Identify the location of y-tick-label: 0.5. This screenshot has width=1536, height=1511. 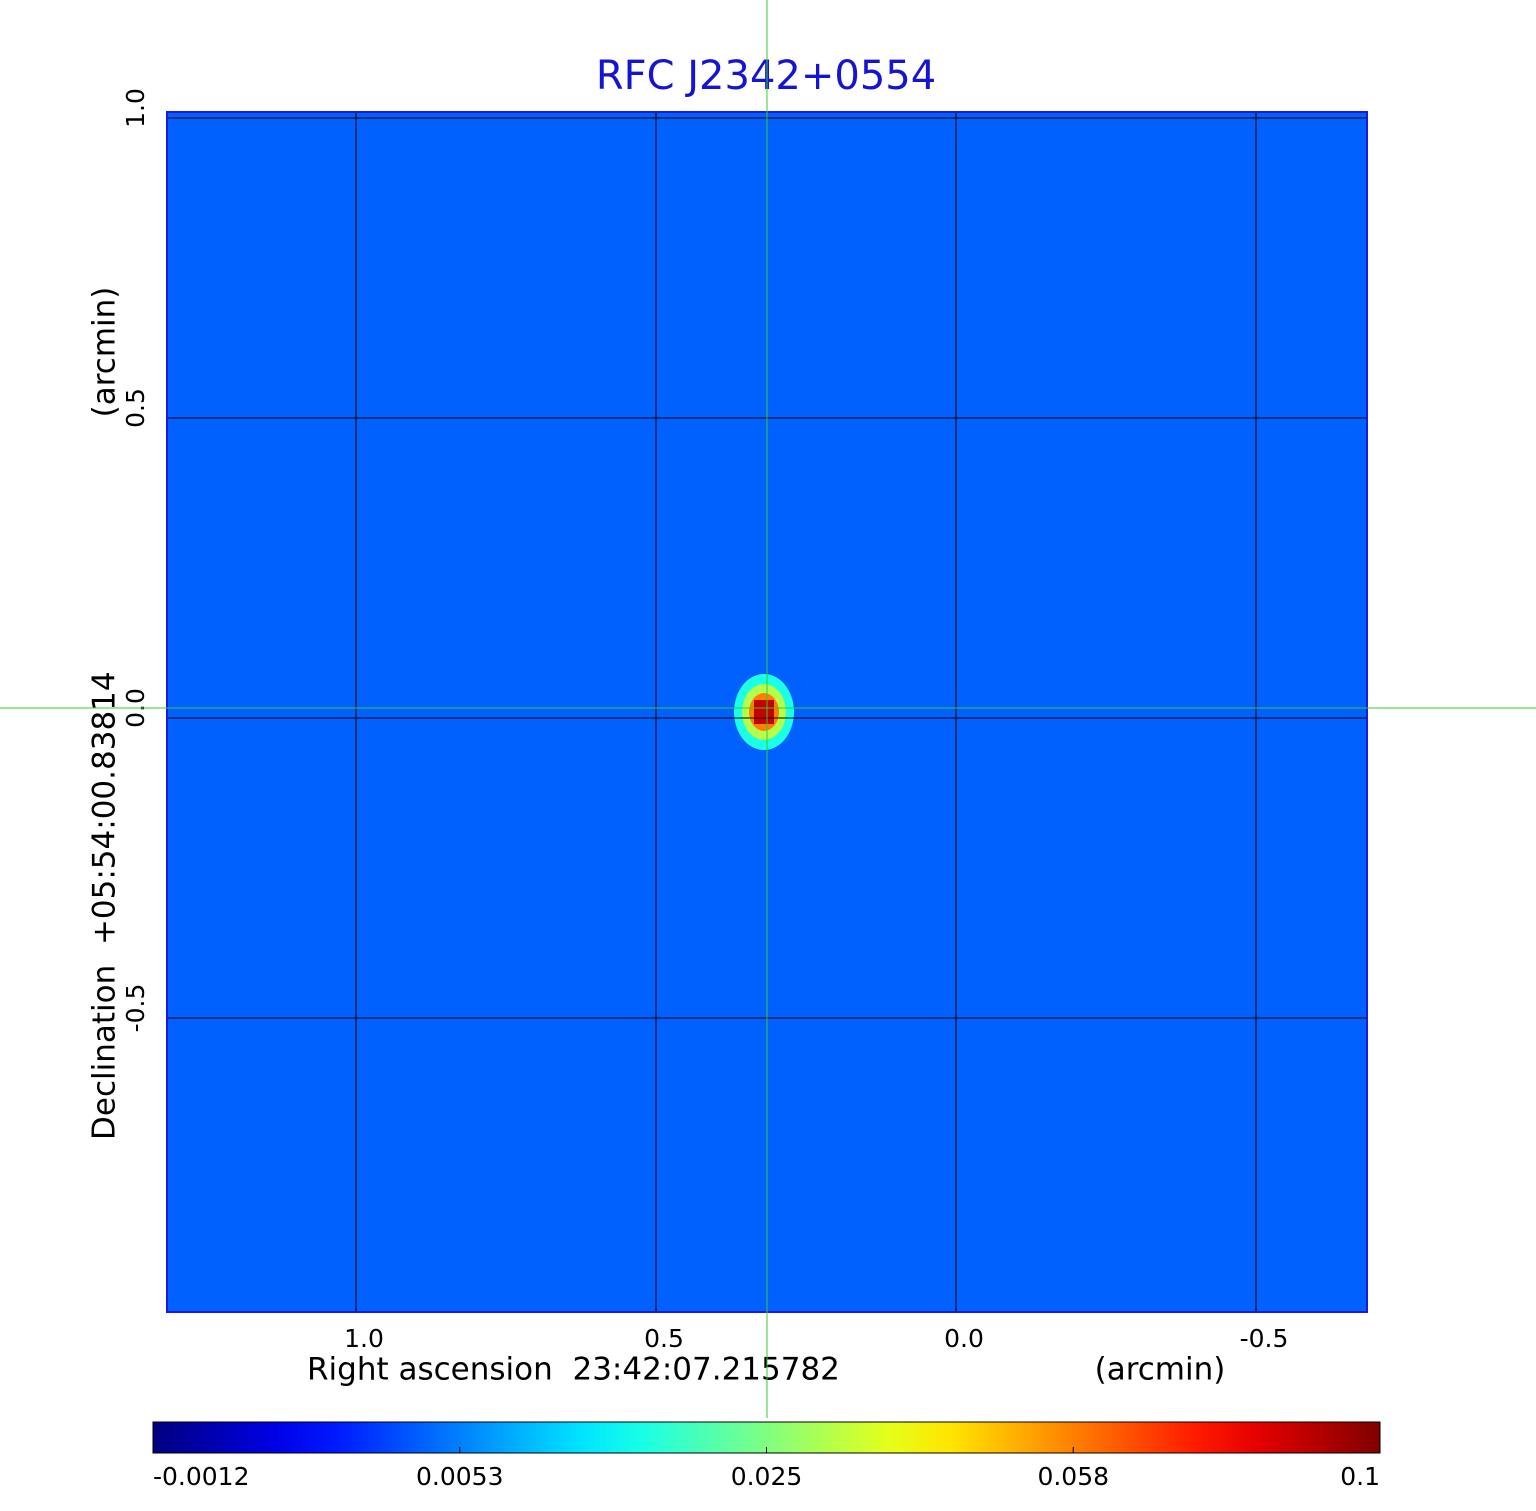
(135, 408).